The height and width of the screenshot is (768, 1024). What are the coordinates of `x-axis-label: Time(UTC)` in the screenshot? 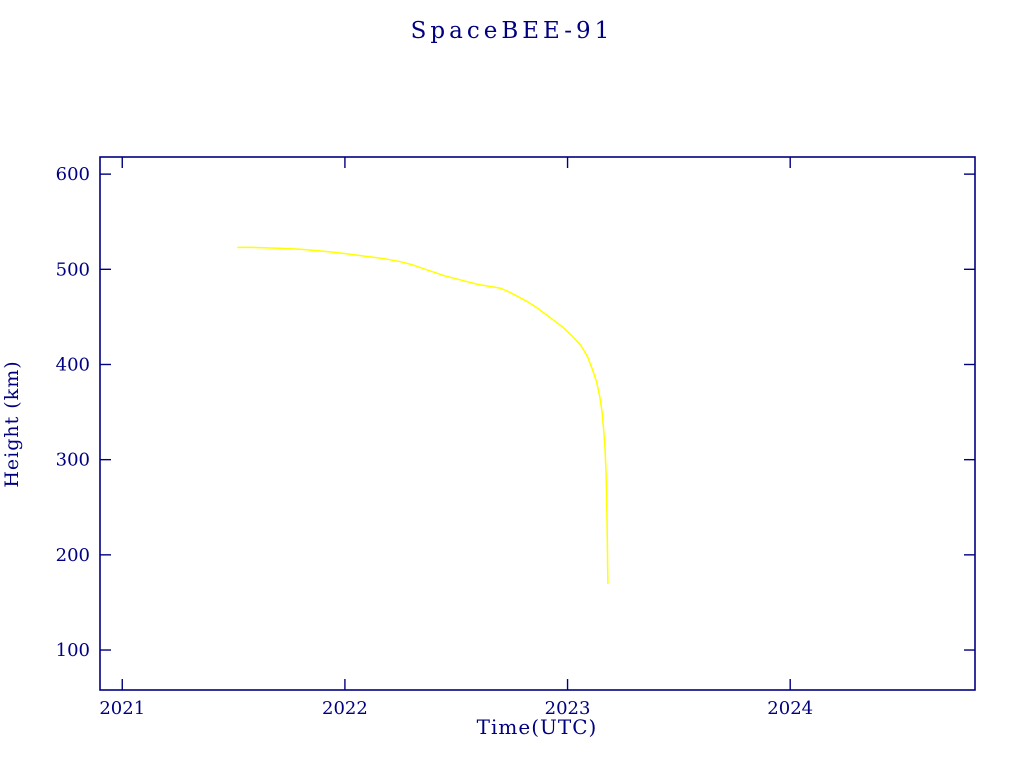 It's located at (537, 727).